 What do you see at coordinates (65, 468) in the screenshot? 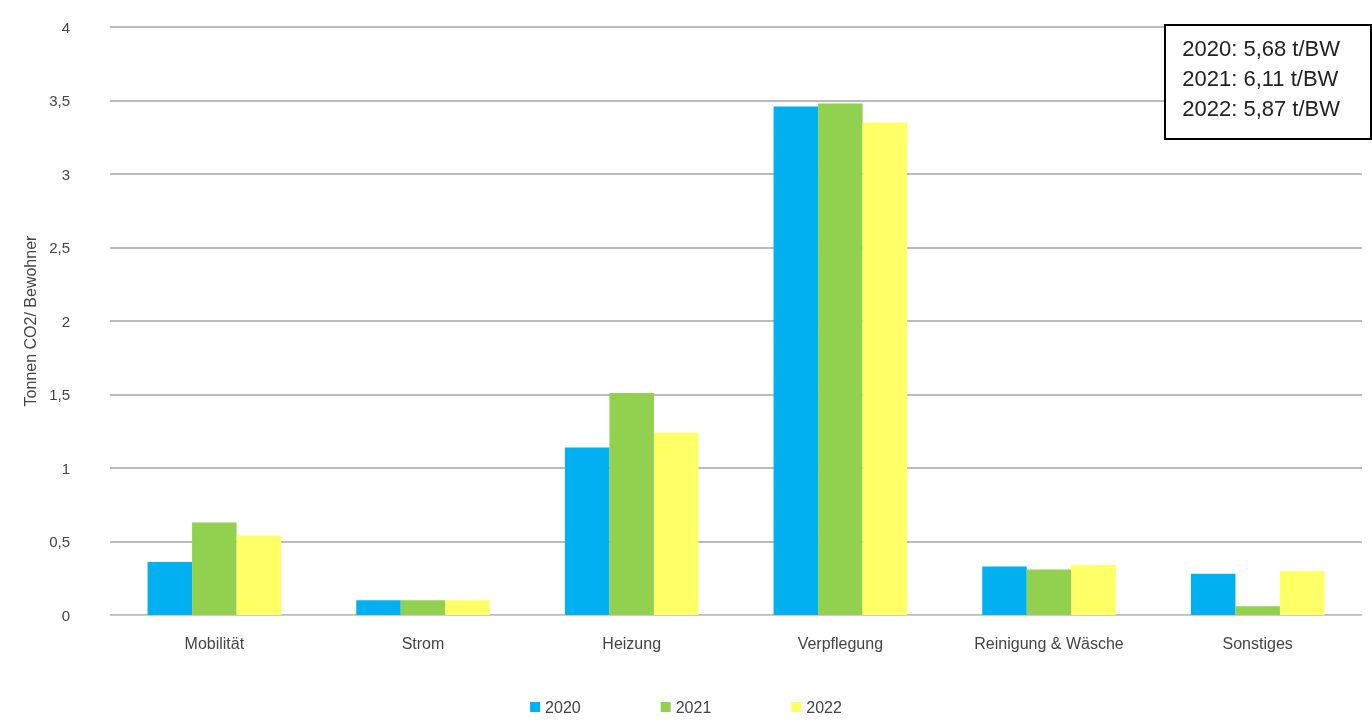
I see `y-tick-label: 1` at bounding box center [65, 468].